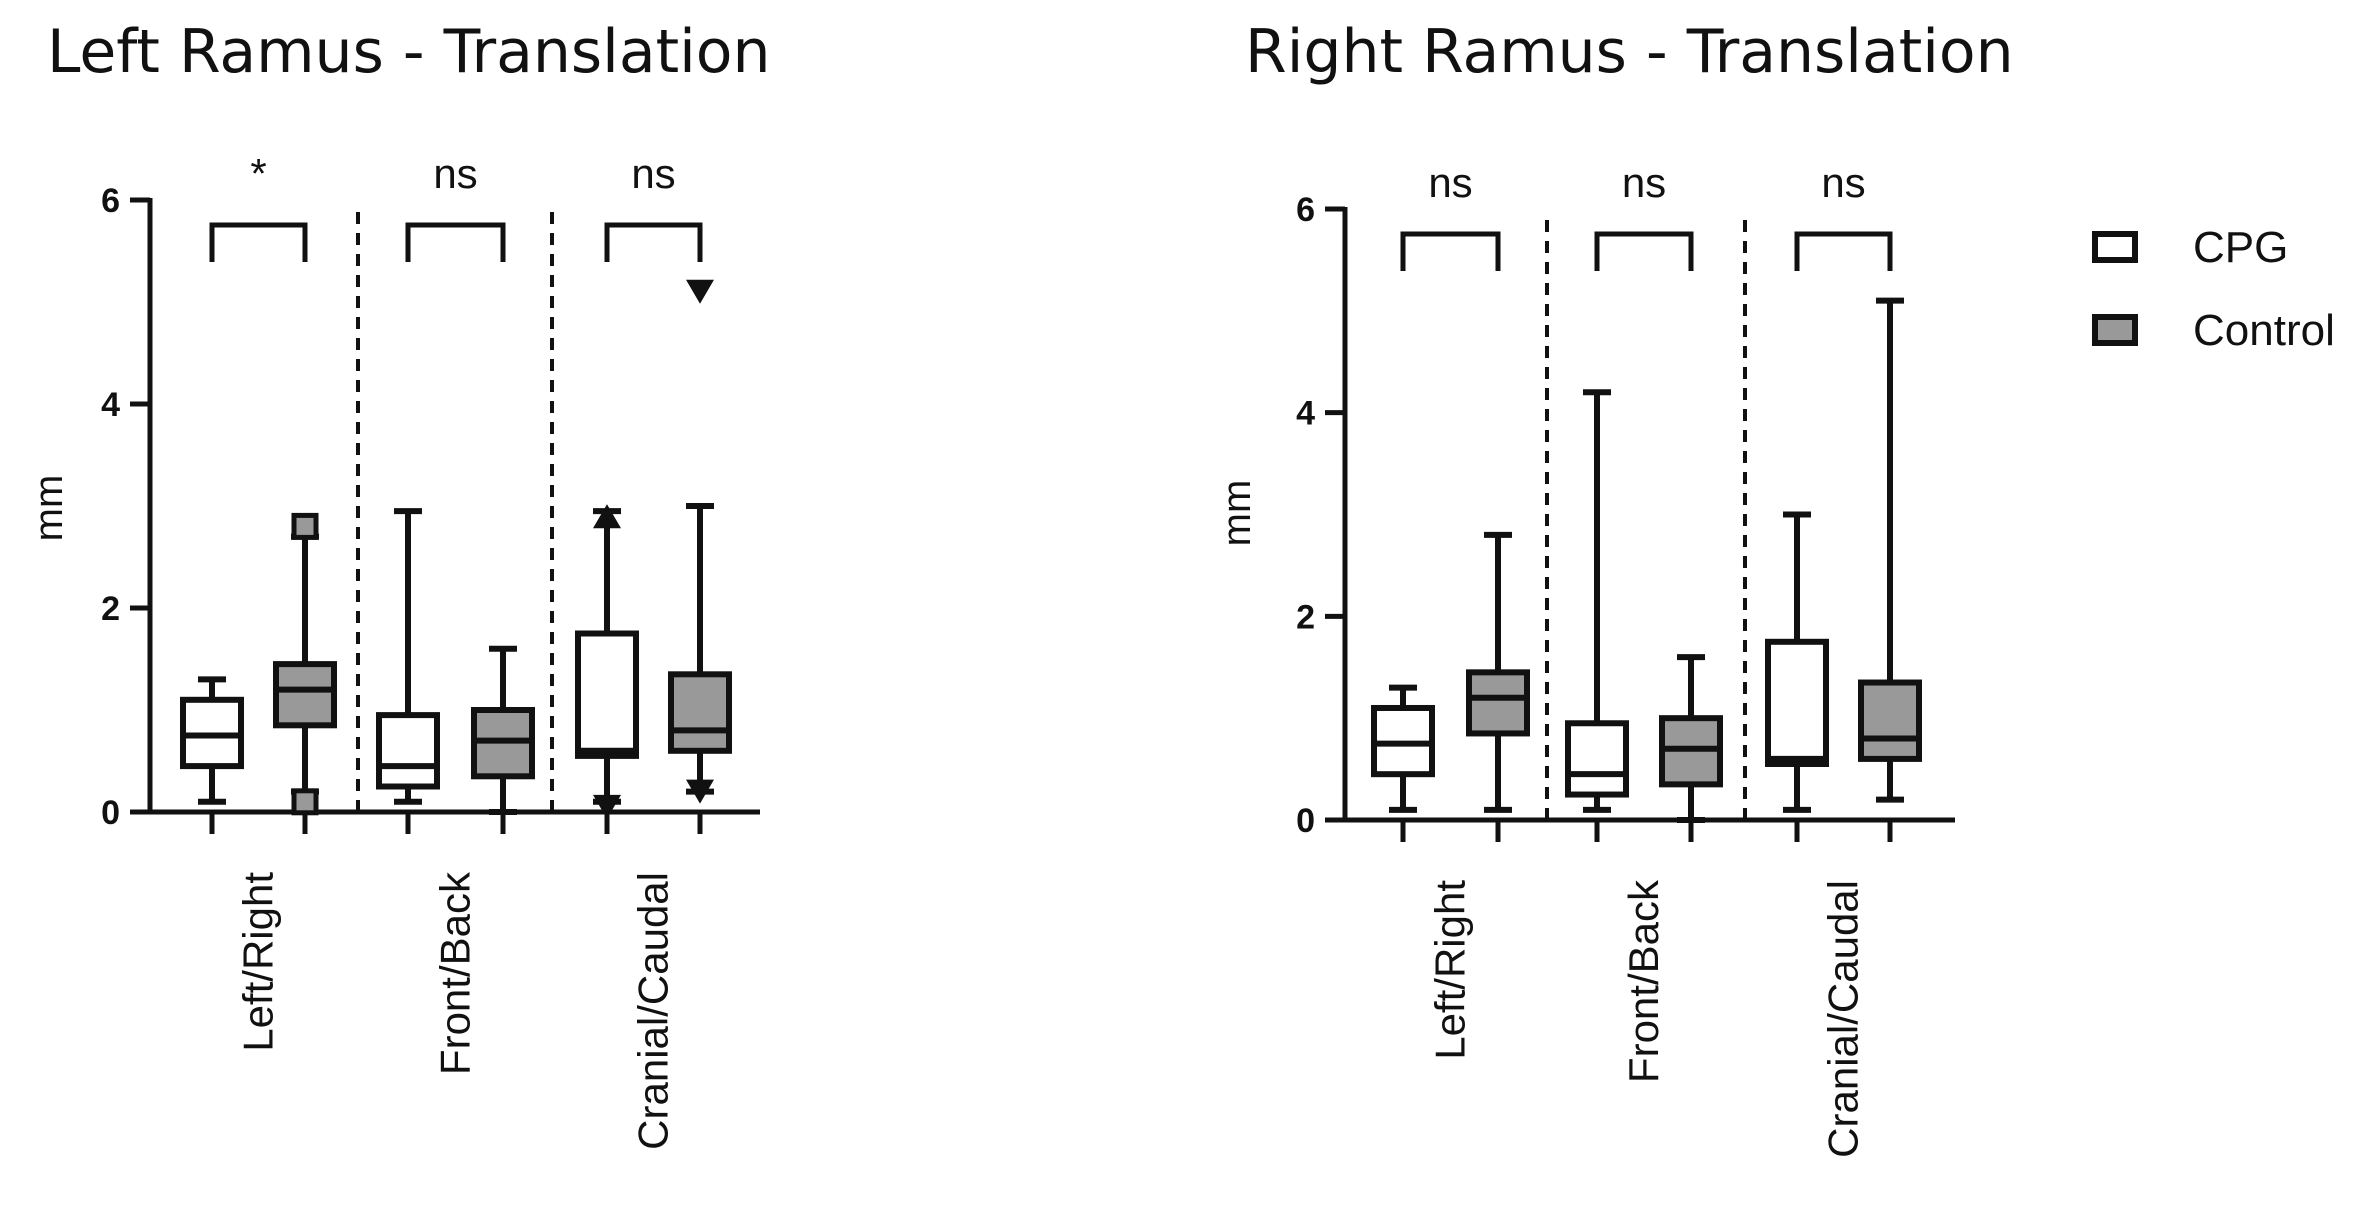 The width and height of the screenshot is (2371, 1220). What do you see at coordinates (2115, 247) in the screenshot?
I see `legend-swatch-cpg` at bounding box center [2115, 247].